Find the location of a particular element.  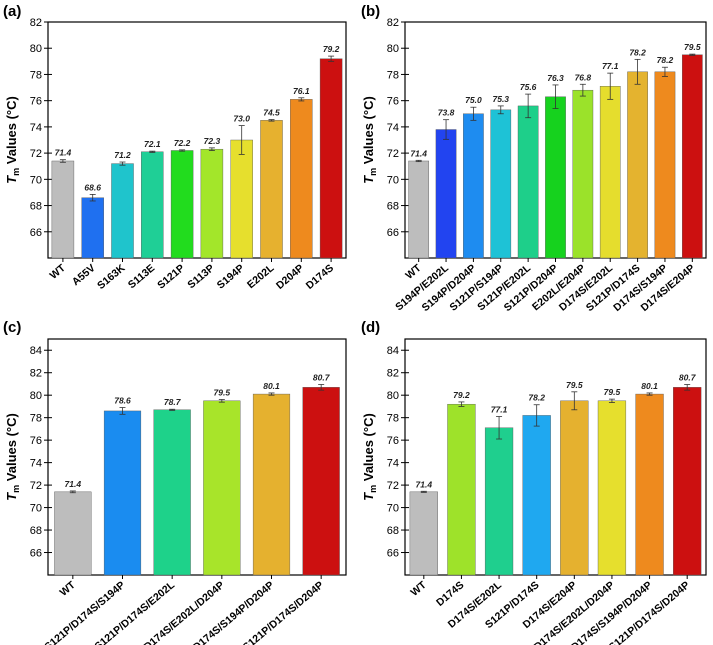

data-label: 74.5 is located at coordinates (271, 113).